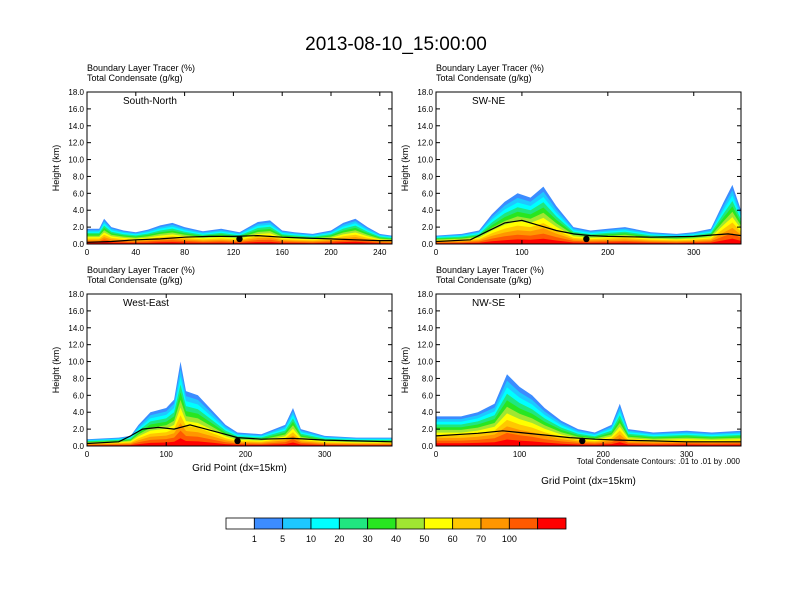 The width and height of the screenshot is (792, 612). Describe the element at coordinates (146, 303) in the screenshot. I see `panel-label: West-East` at that location.